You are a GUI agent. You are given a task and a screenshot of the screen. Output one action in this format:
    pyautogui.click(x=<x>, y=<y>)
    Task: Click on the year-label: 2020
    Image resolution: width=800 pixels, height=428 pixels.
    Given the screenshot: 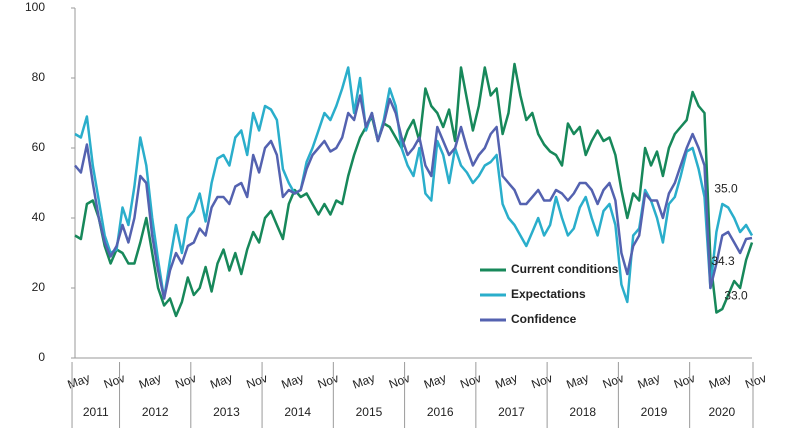 What is the action you would take?
    pyautogui.click(x=721, y=412)
    